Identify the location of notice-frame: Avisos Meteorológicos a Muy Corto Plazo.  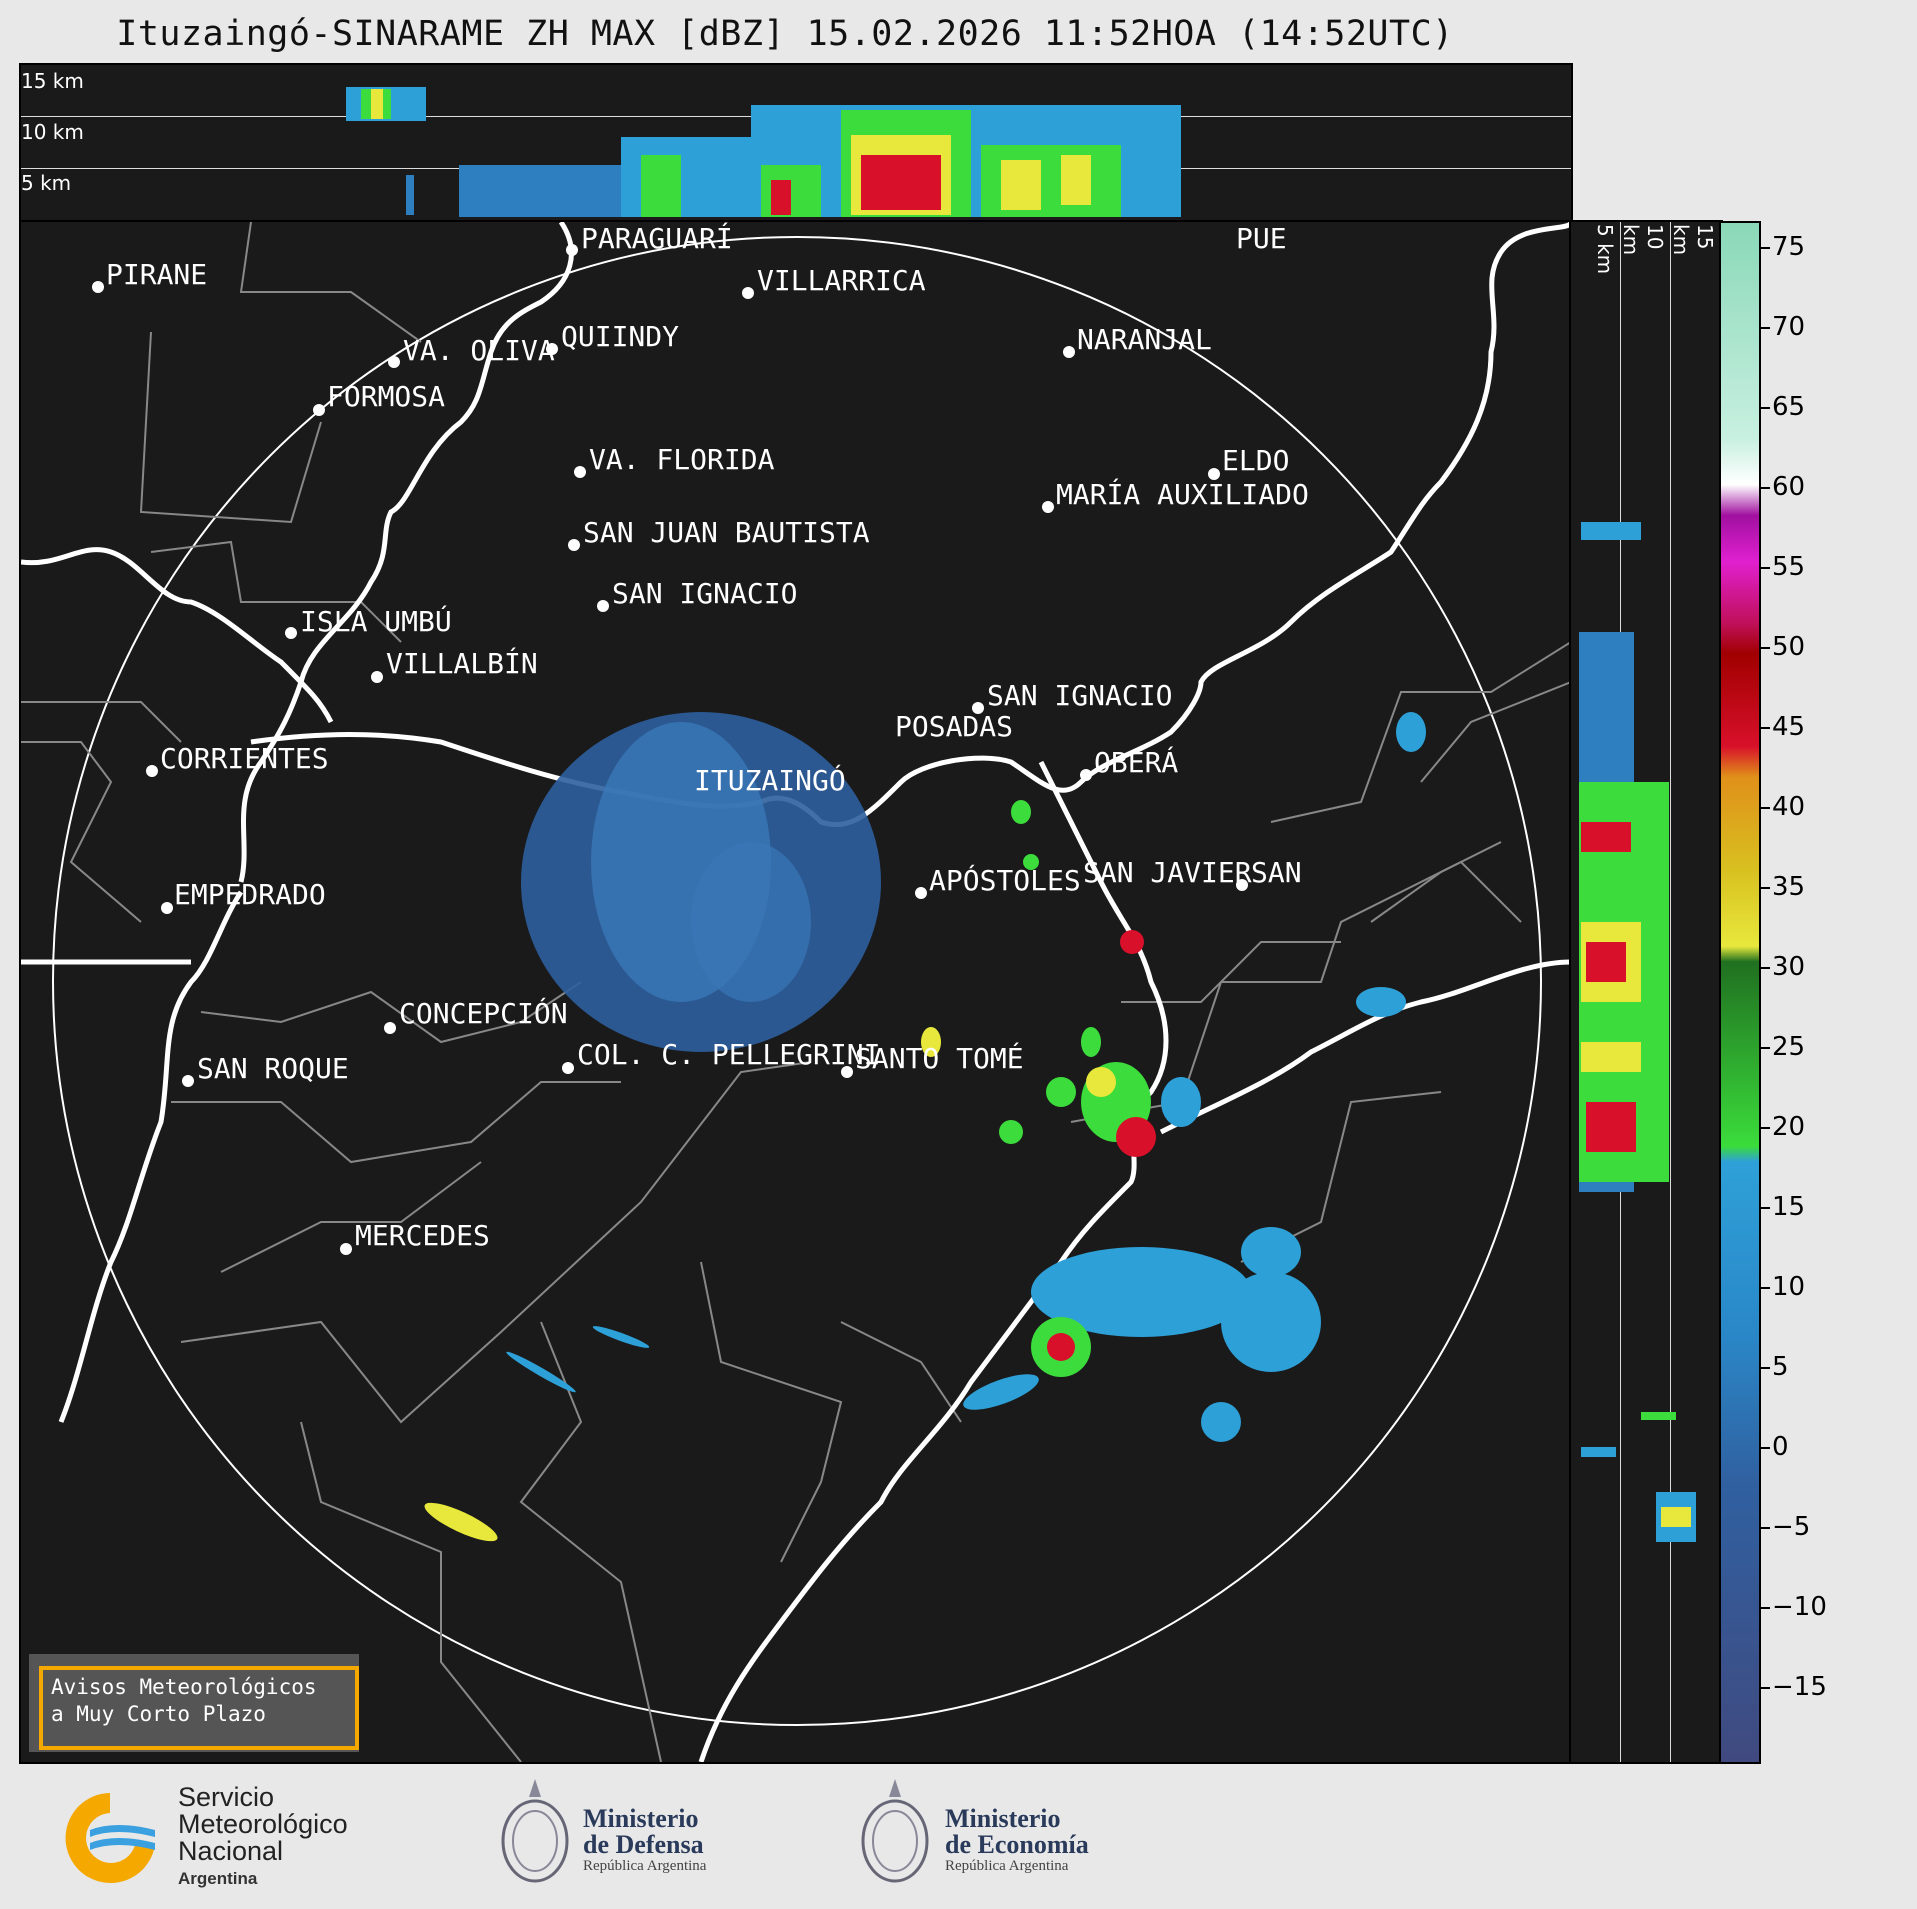
(199, 1708).